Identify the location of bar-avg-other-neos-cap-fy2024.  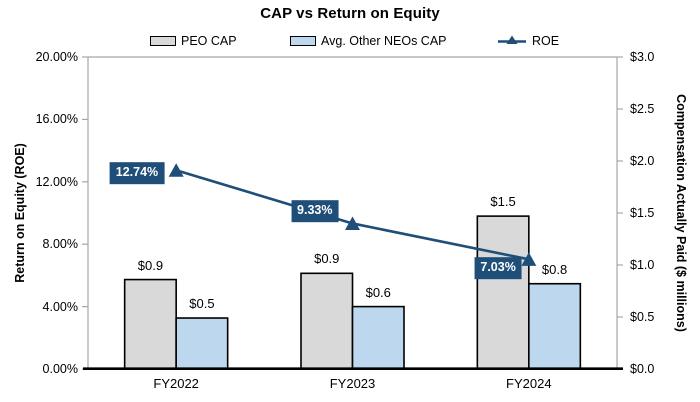
(555, 326).